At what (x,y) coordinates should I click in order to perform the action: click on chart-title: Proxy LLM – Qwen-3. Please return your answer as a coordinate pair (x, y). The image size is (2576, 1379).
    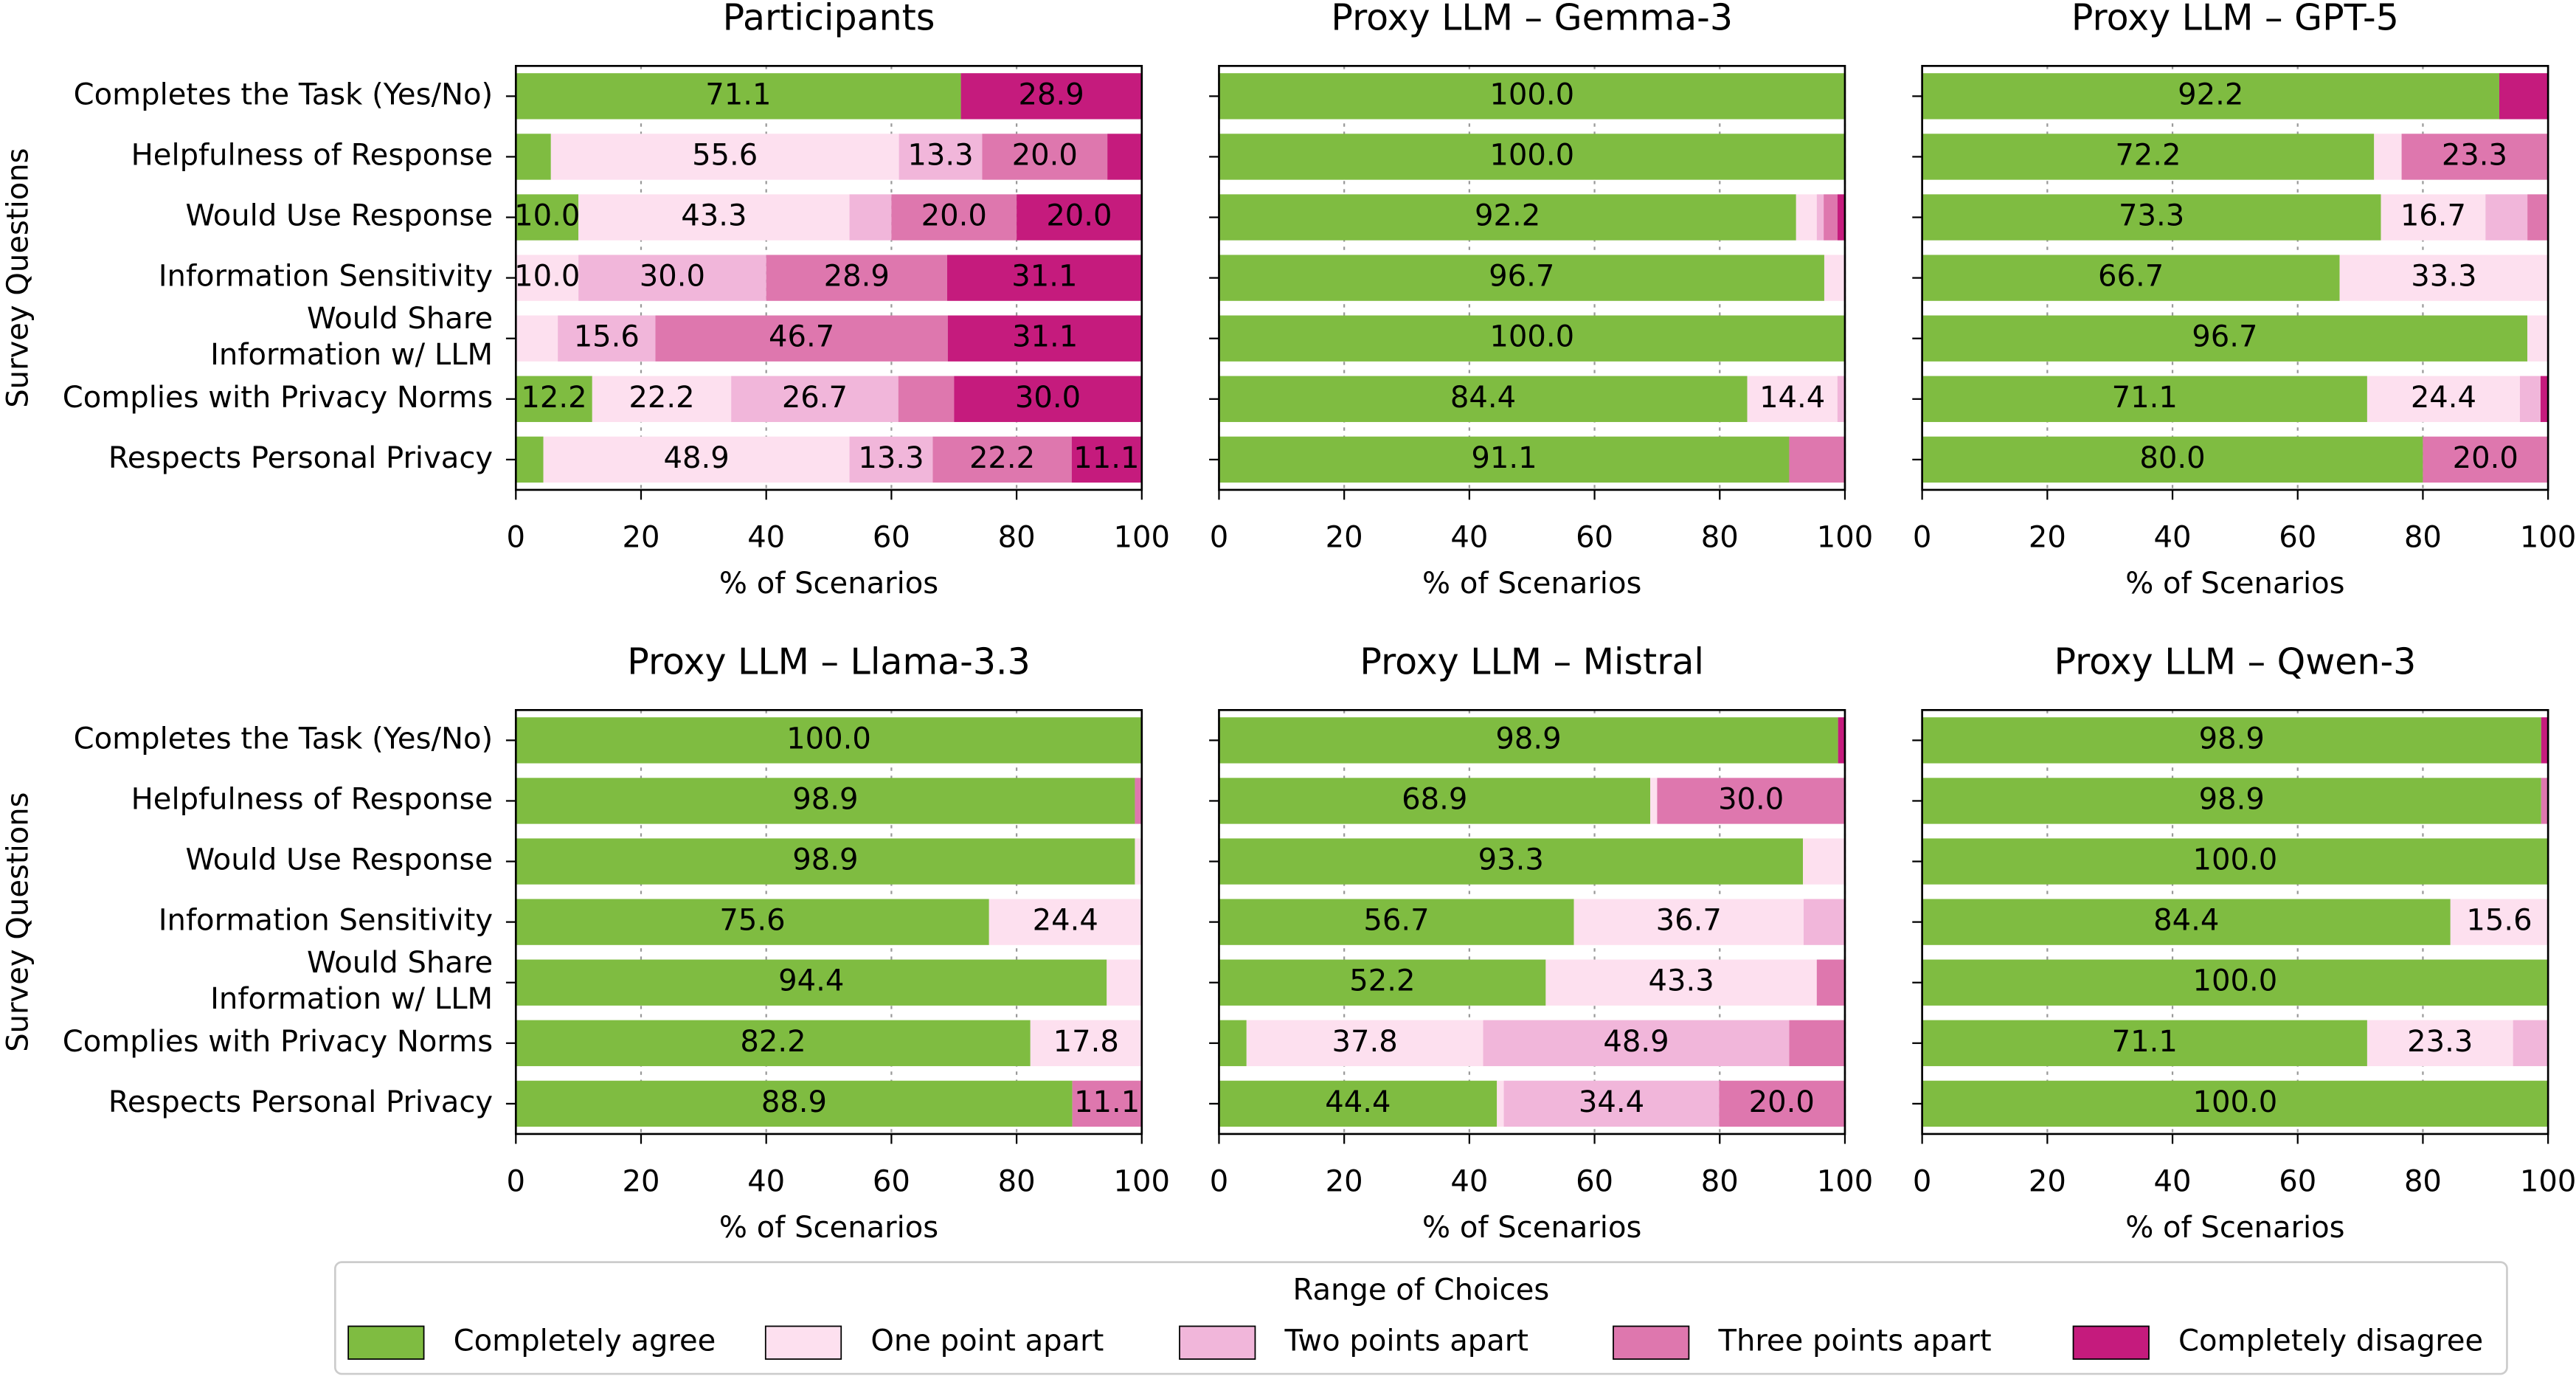
    Looking at the image, I should click on (2235, 661).